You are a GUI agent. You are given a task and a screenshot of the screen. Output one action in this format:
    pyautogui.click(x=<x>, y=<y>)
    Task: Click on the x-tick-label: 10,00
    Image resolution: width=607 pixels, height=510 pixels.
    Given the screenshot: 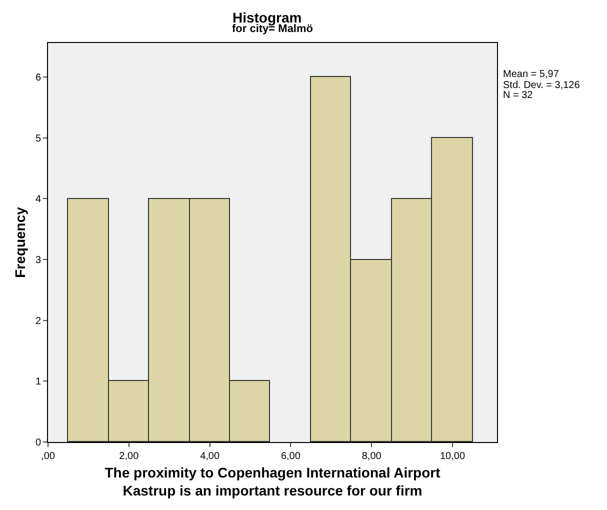 What is the action you would take?
    pyautogui.click(x=453, y=456)
    